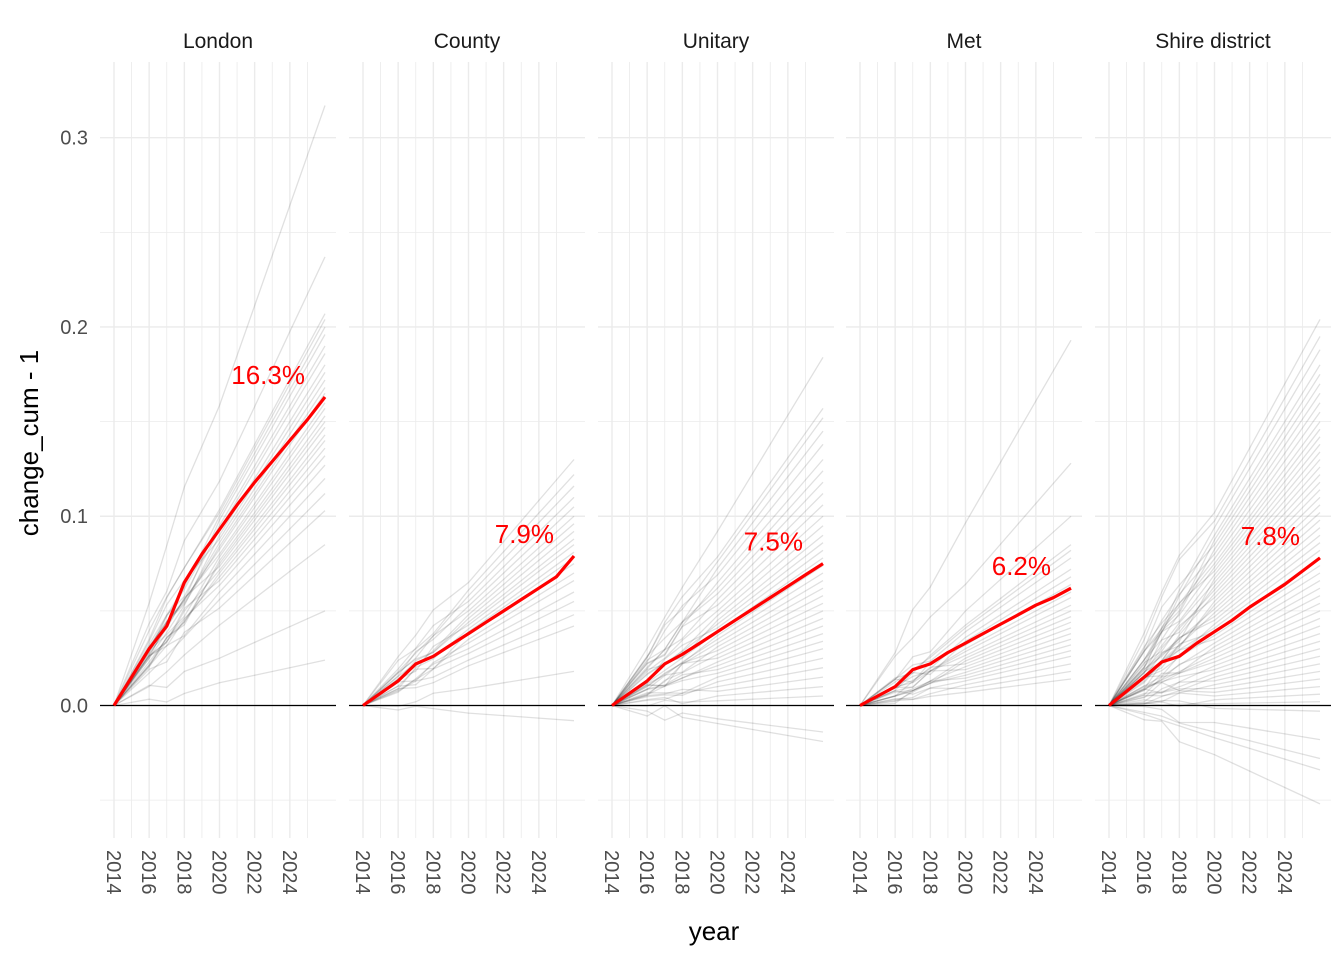  Describe the element at coordinates (218, 41) in the screenshot. I see `panel-title: London` at that location.